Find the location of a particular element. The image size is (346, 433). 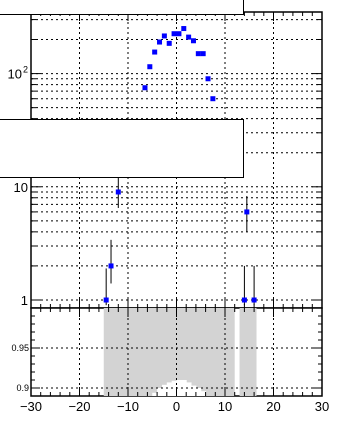

ratio-x-tick-label: 20 is located at coordinates (273, 406).